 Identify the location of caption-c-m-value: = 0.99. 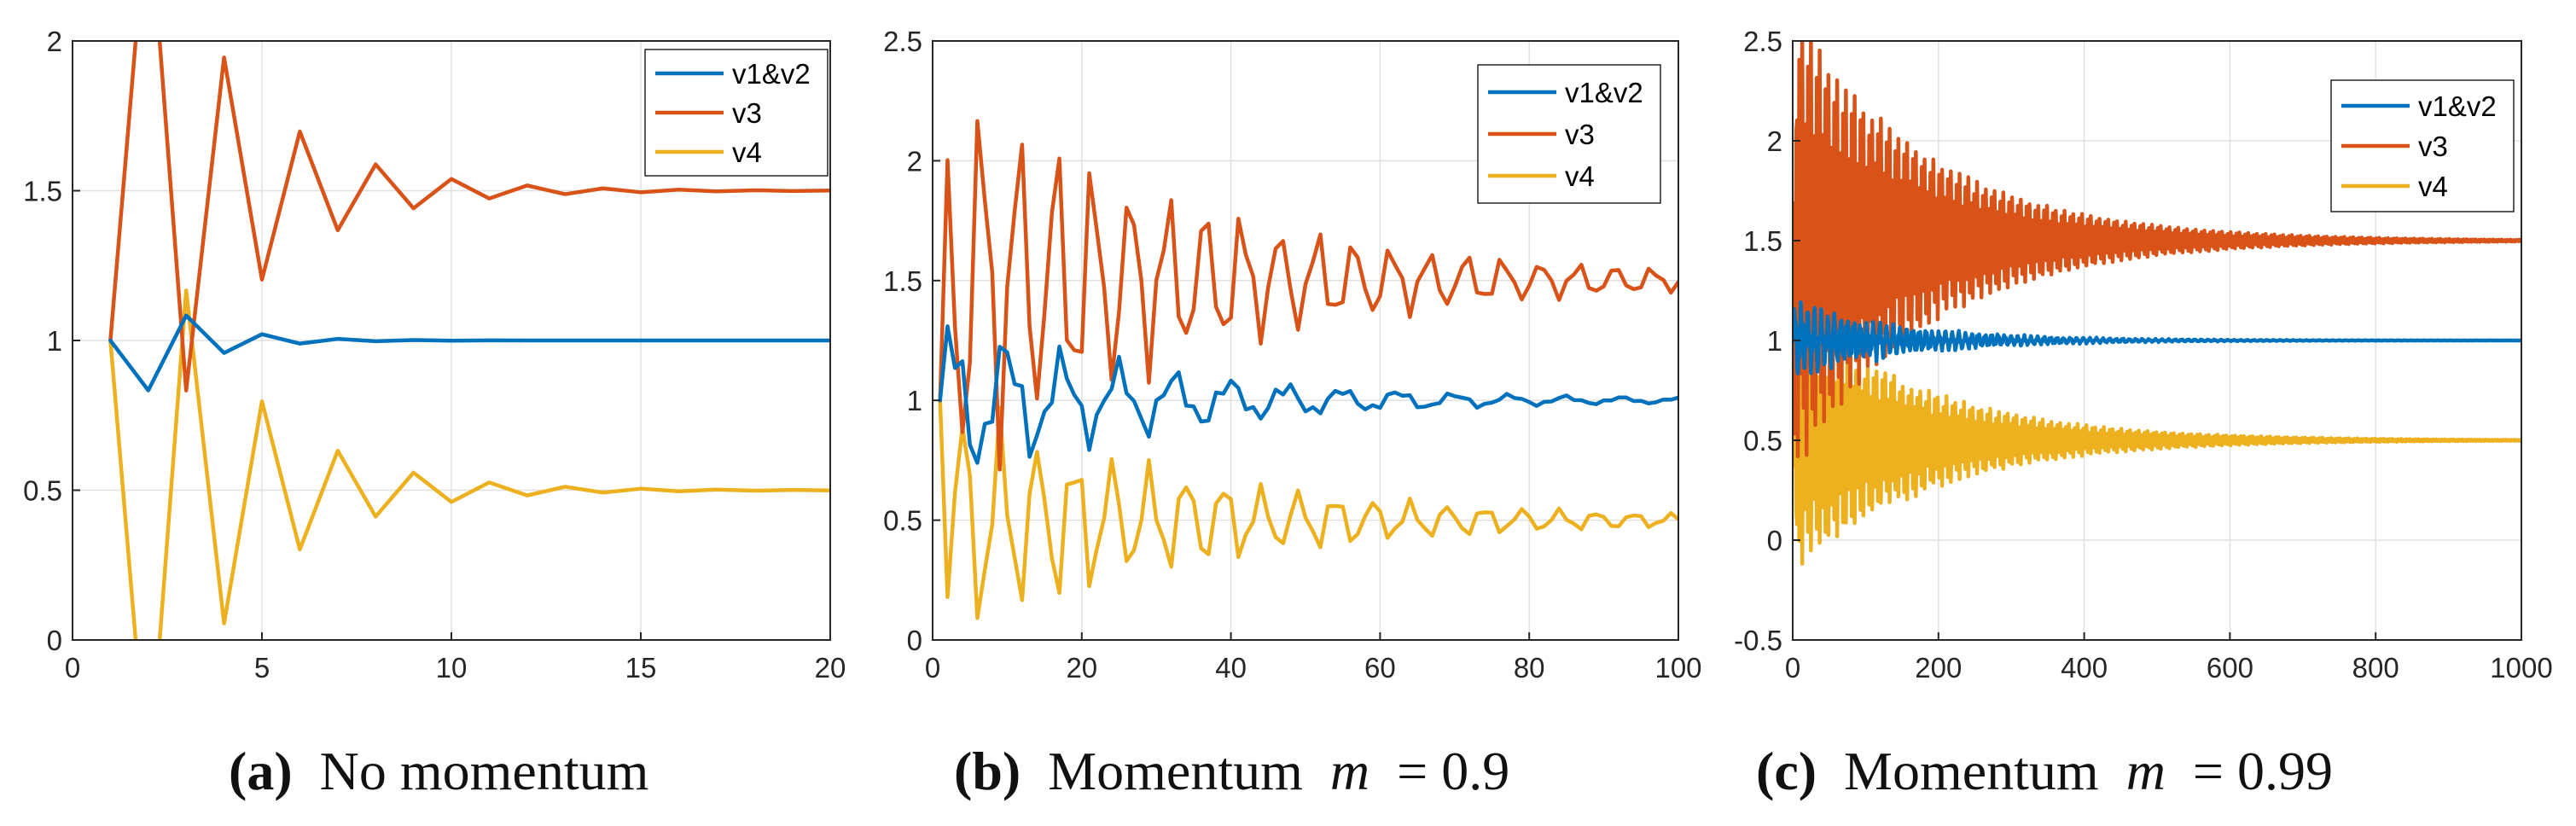
(2263, 771).